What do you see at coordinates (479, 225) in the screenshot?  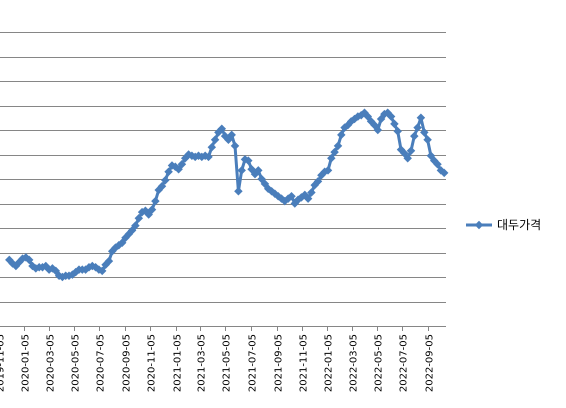 I see `legend-diamond-marker` at bounding box center [479, 225].